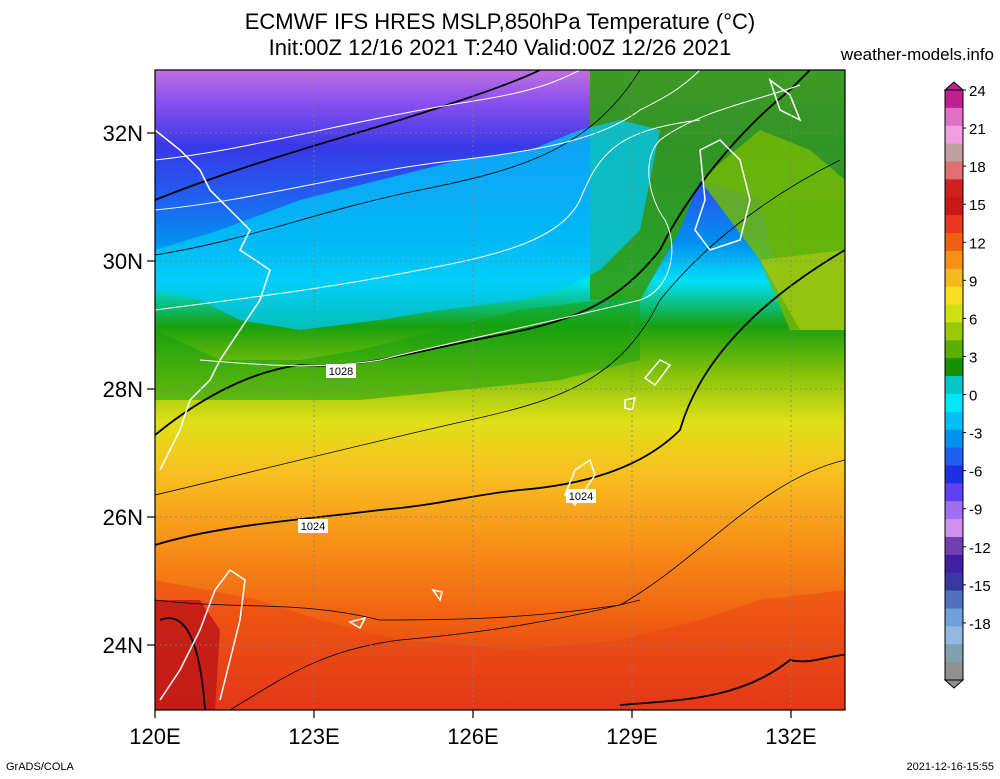 The height and width of the screenshot is (779, 1000). Describe the element at coordinates (917, 54) in the screenshot. I see `site-credit: weather-models.info` at that location.